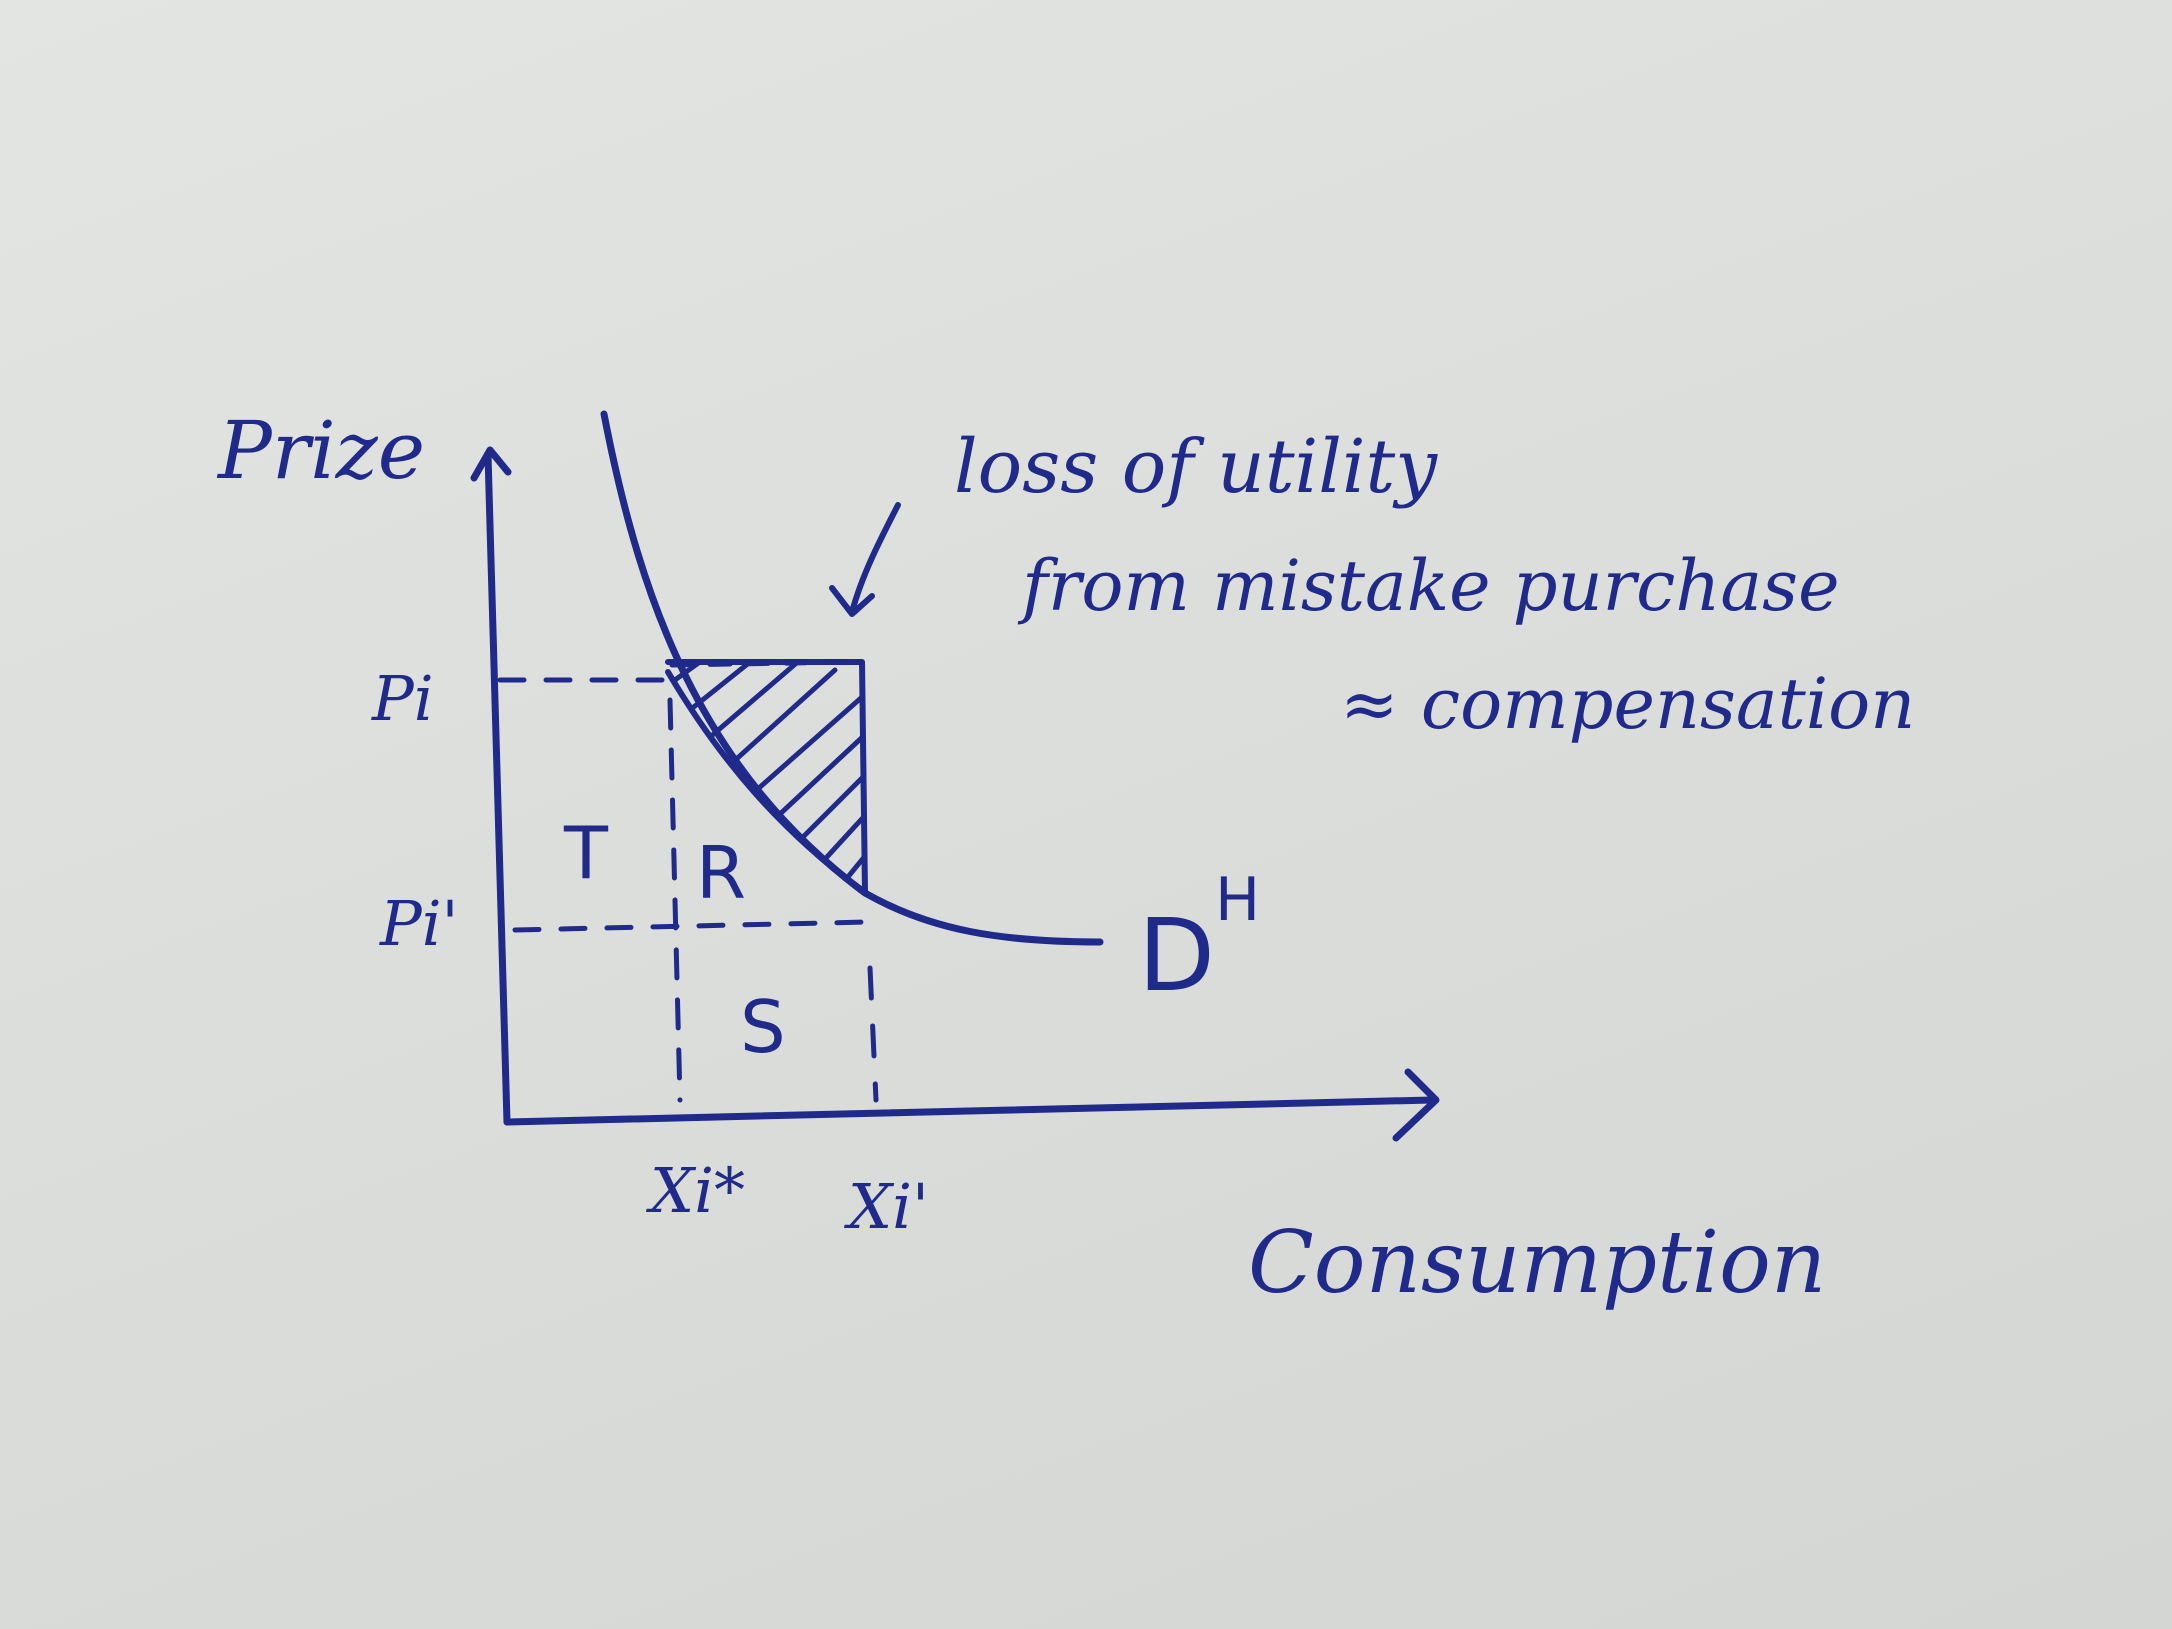 This screenshot has height=1629, width=2172. What do you see at coordinates (419, 923) in the screenshot?
I see `tick-label-price-low: Pi'` at bounding box center [419, 923].